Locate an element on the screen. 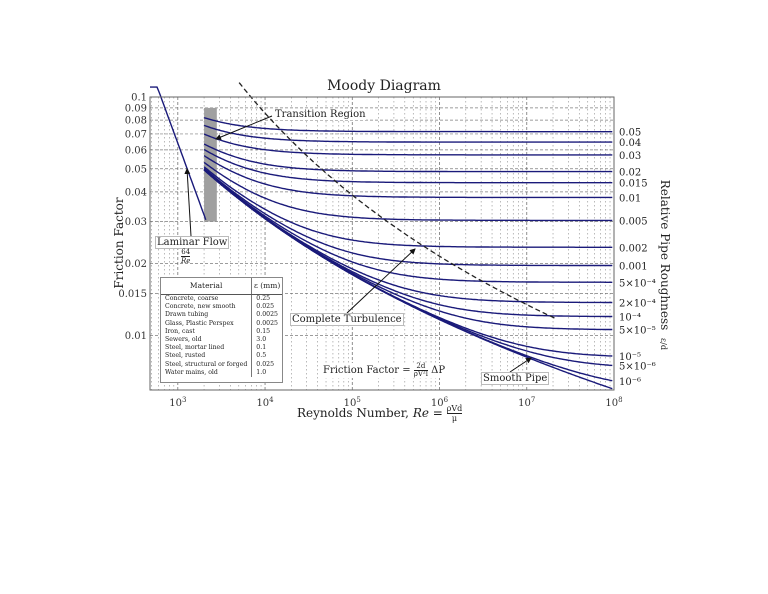  material-name: Steel, mortar lined is located at coordinates (195, 348).